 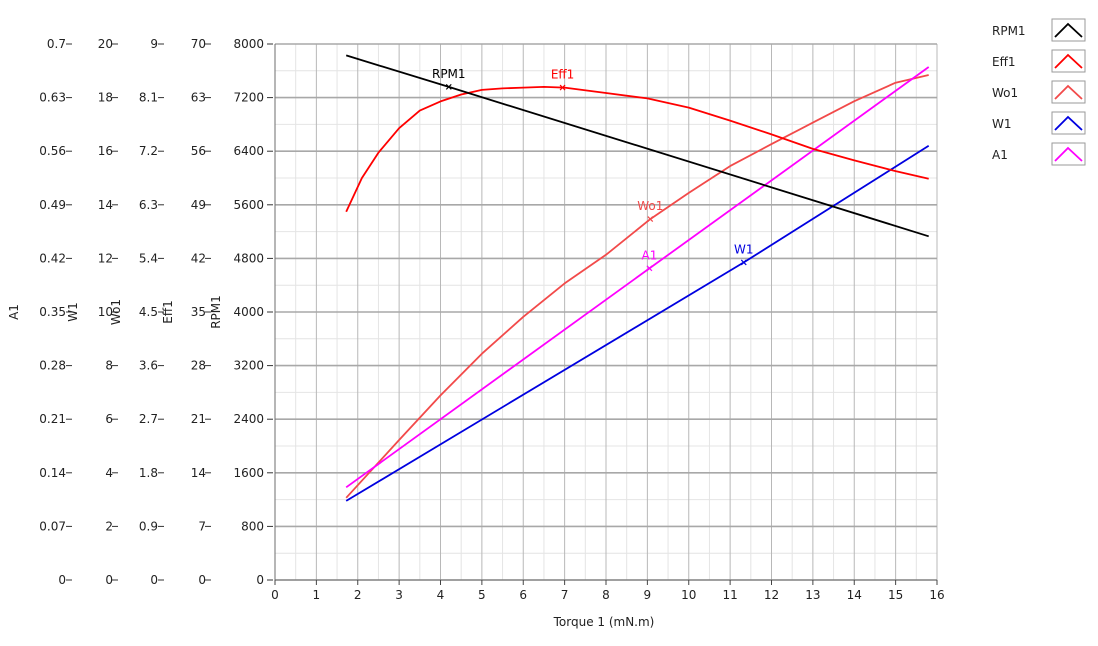 What do you see at coordinates (109, 419) in the screenshot?
I see `y-tick-label: 6` at bounding box center [109, 419].